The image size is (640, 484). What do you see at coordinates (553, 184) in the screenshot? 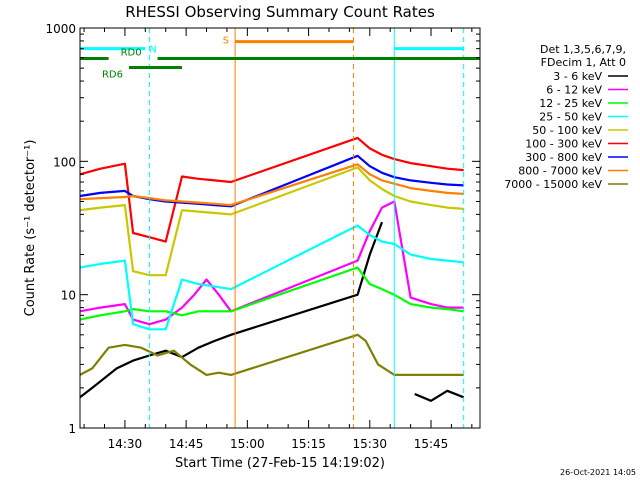
I see `legend-label-9: 7000 - 15000 keV` at bounding box center [553, 184].